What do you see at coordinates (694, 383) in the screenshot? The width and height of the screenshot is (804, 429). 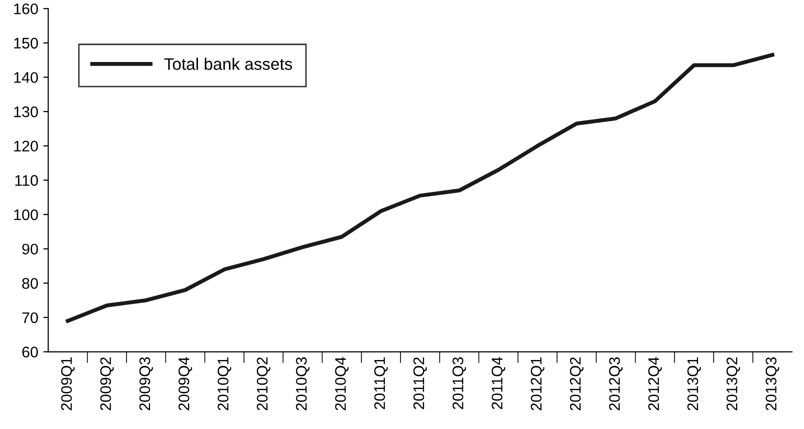 I see `x-tick-label: 2013Q1` at bounding box center [694, 383].